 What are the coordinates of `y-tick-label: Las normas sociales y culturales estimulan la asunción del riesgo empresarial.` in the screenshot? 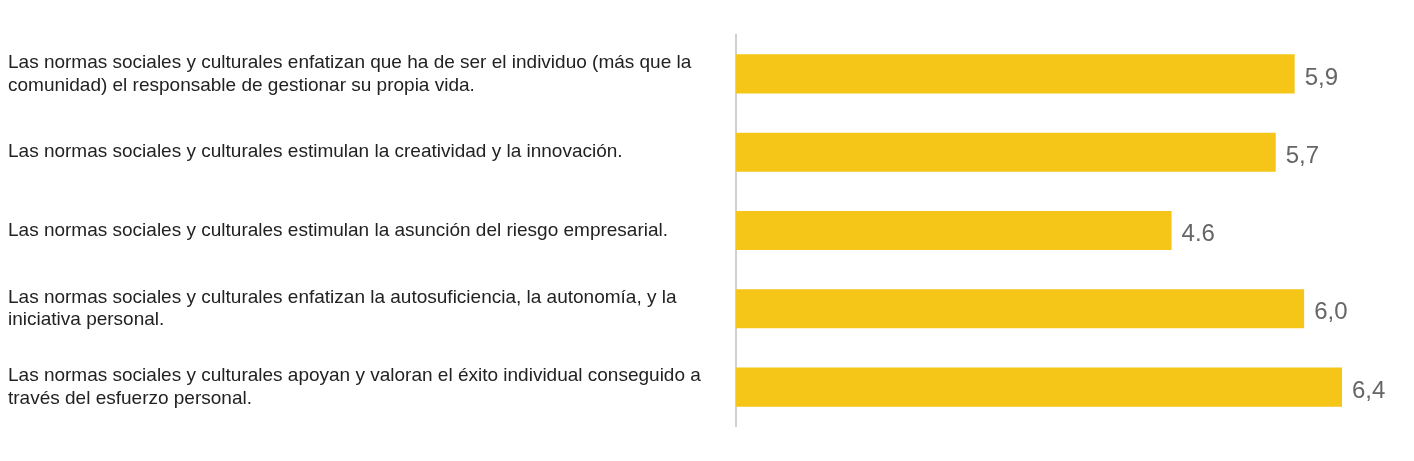 It's located at (338, 229).